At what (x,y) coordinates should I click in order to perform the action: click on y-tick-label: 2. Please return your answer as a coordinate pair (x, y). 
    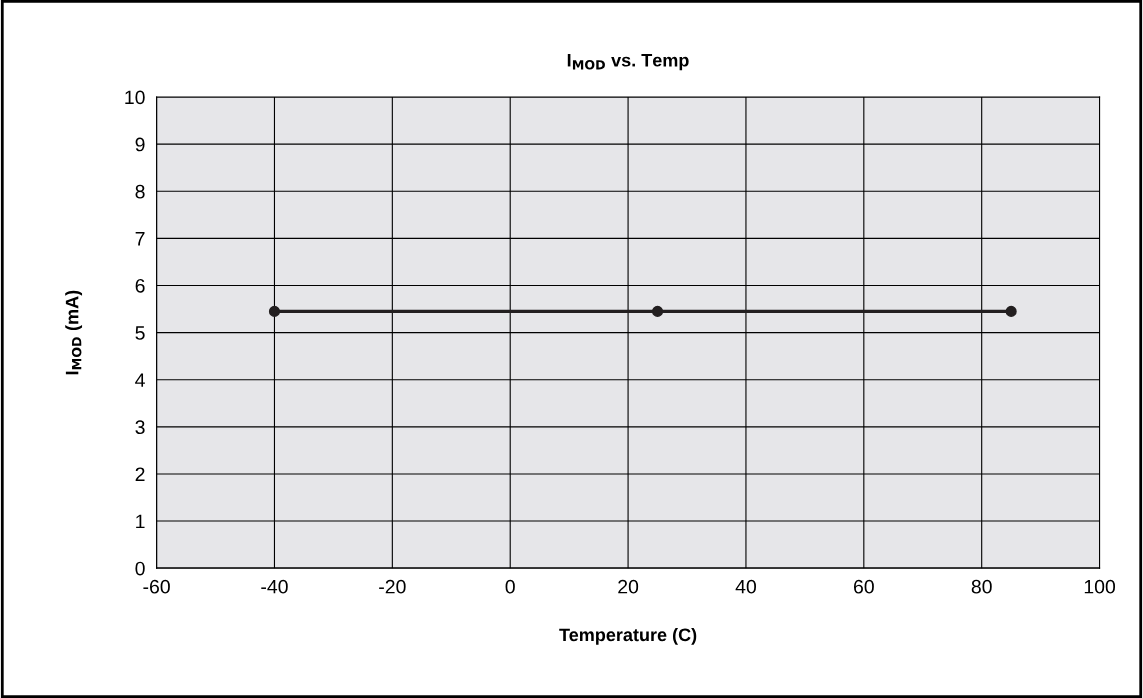
    Looking at the image, I should click on (140, 474).